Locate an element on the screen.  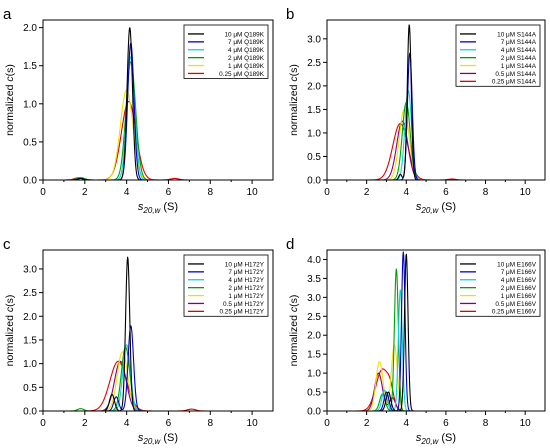
legend-label: 4 μM S144A is located at coordinates (519, 50).